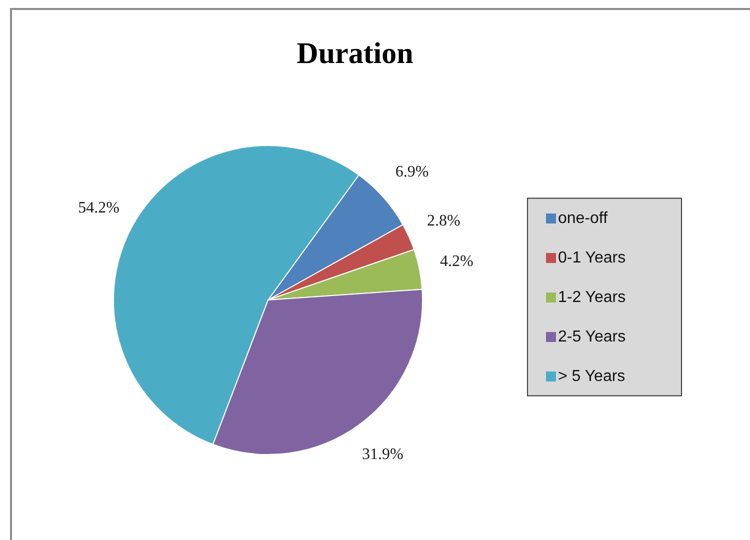 The width and height of the screenshot is (750, 540). Describe the element at coordinates (583, 218) in the screenshot. I see `legend-label: one-off` at that location.